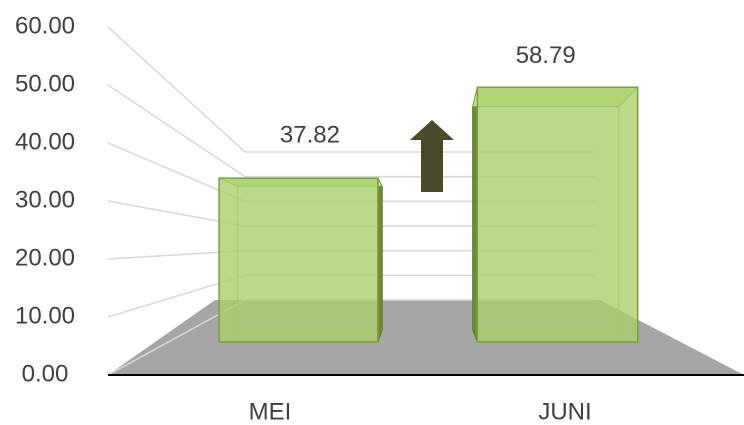  I want to click on y-tick-label: 10.00, so click(45, 315).